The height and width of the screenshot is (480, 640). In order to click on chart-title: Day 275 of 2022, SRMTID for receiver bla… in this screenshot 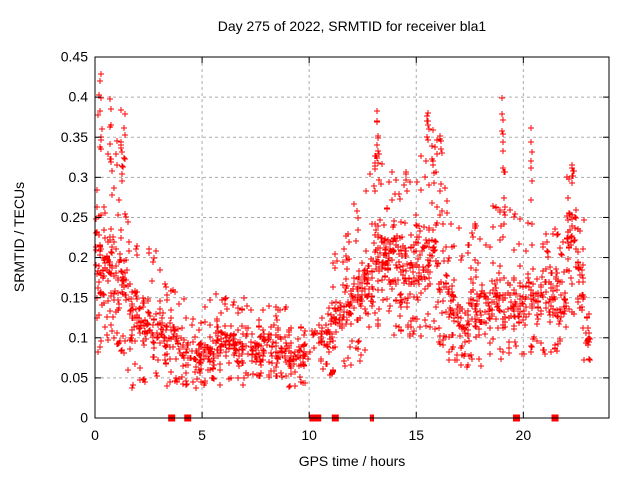, I will do `click(352, 26)`.